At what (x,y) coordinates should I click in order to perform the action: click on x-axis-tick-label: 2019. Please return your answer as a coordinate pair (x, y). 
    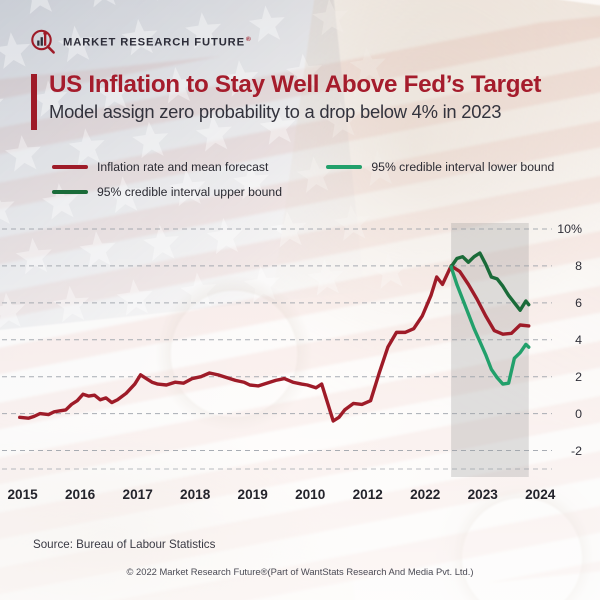
    Looking at the image, I should click on (252, 494).